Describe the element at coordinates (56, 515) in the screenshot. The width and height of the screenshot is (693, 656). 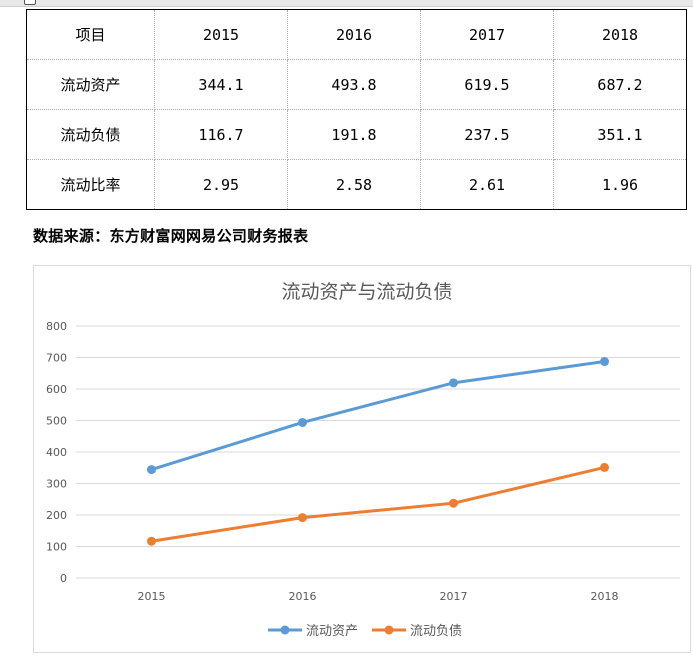
I see `y-tick-label: 200` at that location.